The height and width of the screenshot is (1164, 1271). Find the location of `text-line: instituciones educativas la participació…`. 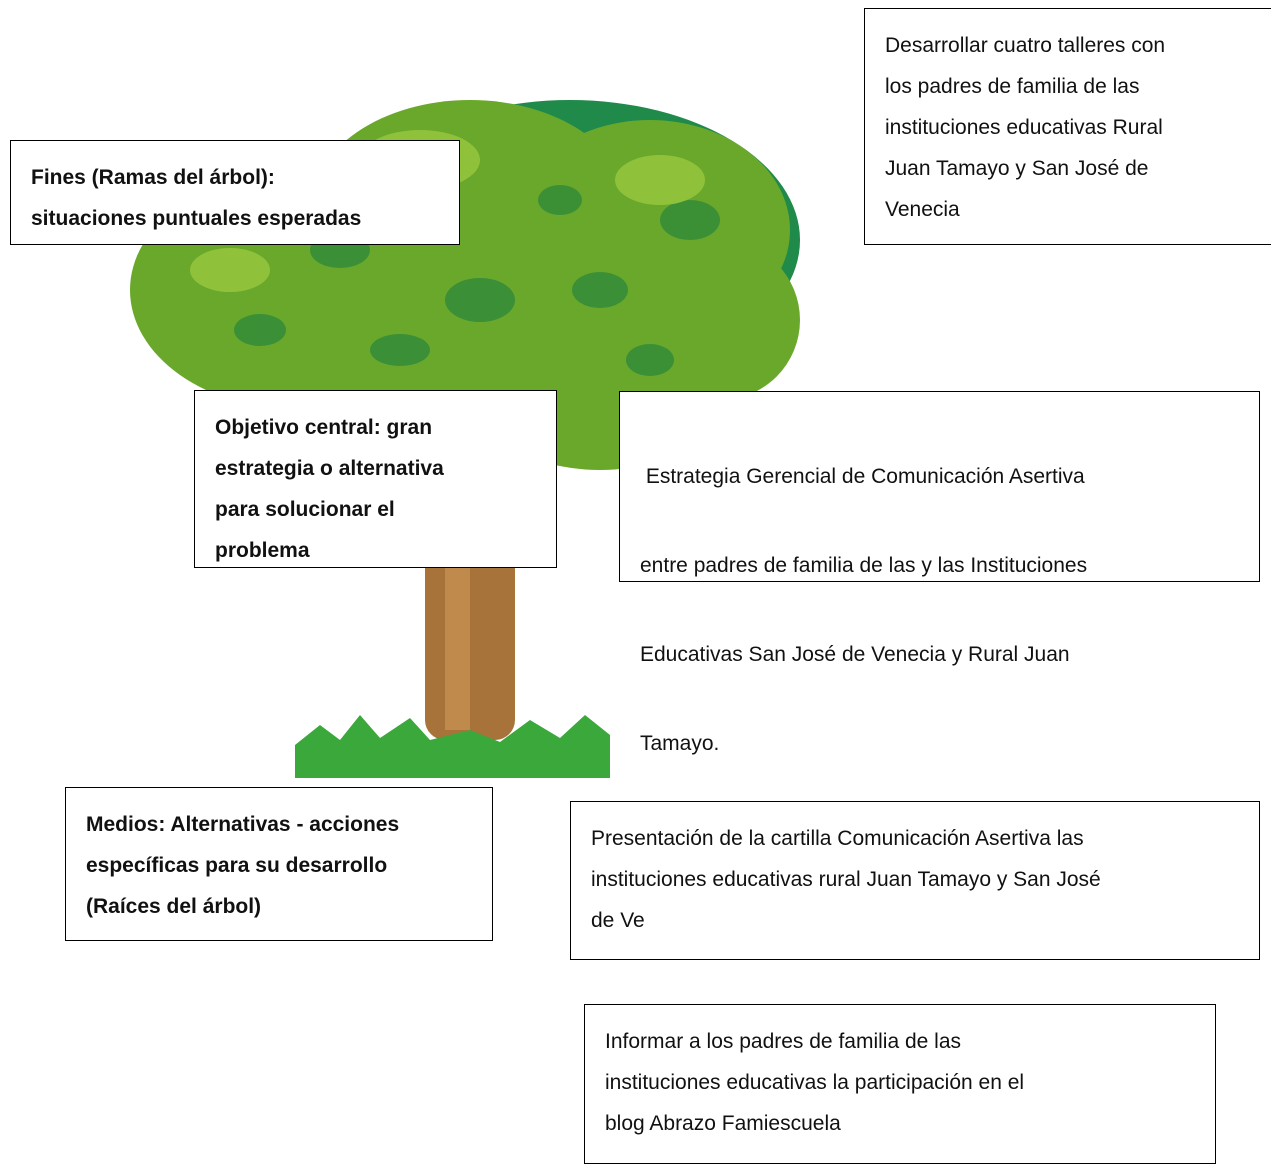

text-line: instituciones educativas la participació… is located at coordinates (815, 1082).